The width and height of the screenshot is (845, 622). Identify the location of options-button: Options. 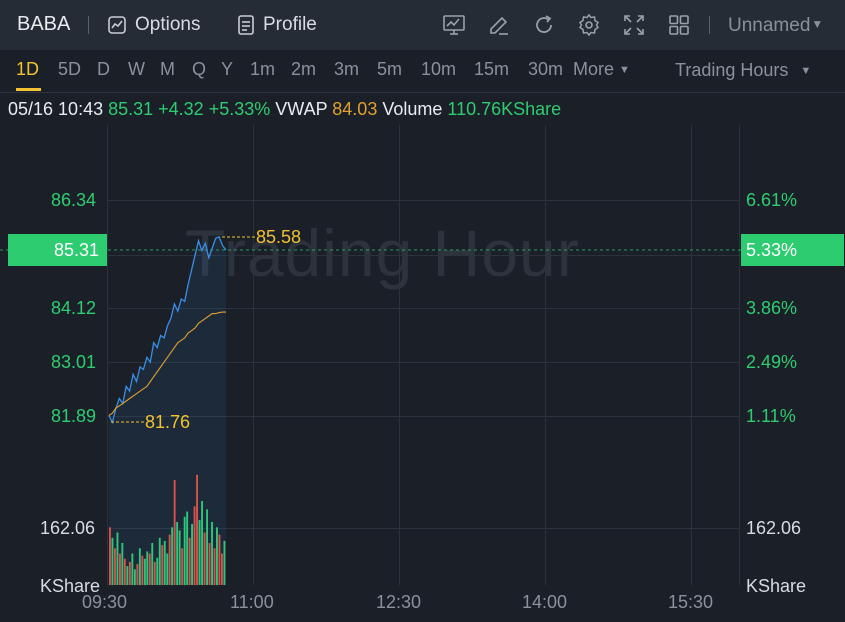
(153, 25).